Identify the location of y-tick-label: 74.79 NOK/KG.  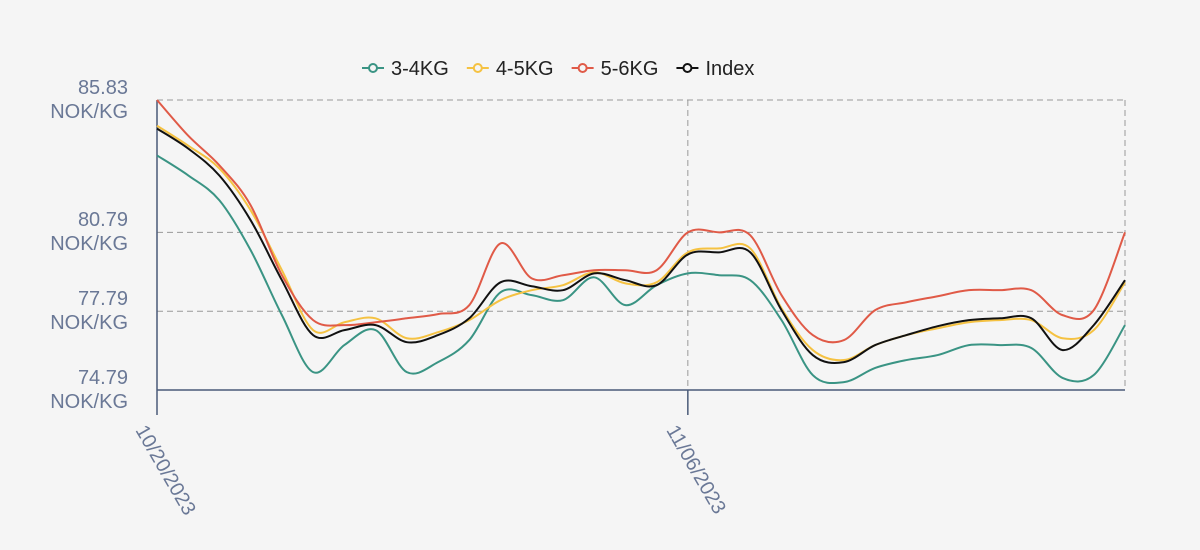
(89, 390).